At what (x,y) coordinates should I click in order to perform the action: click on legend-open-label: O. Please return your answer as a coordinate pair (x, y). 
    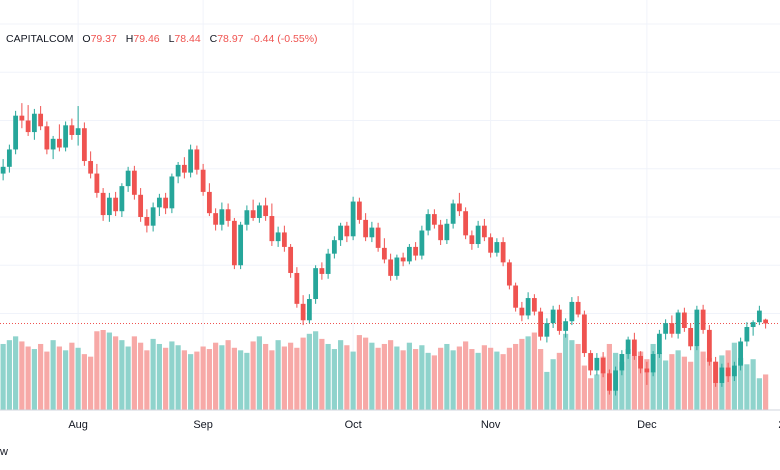
    Looking at the image, I should click on (86, 39).